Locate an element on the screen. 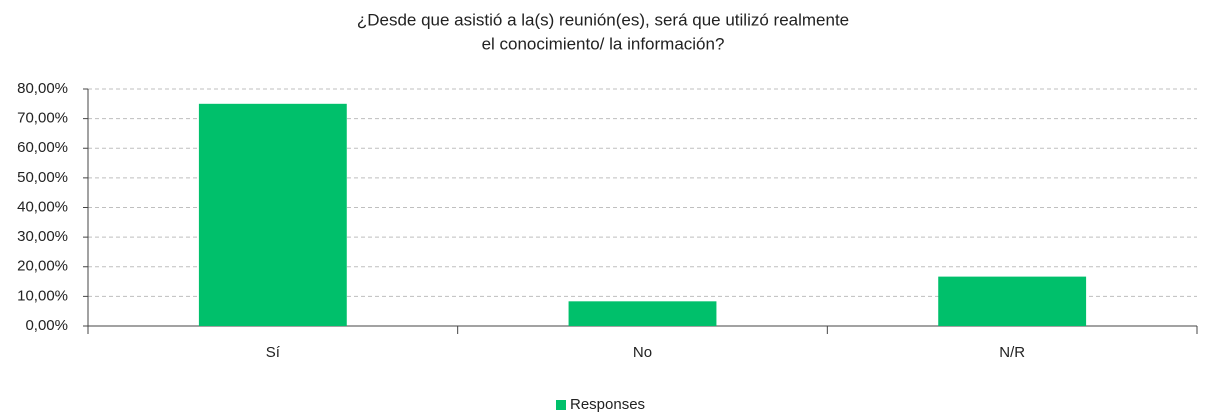  y-tick-label: 0,00% is located at coordinates (46, 325).